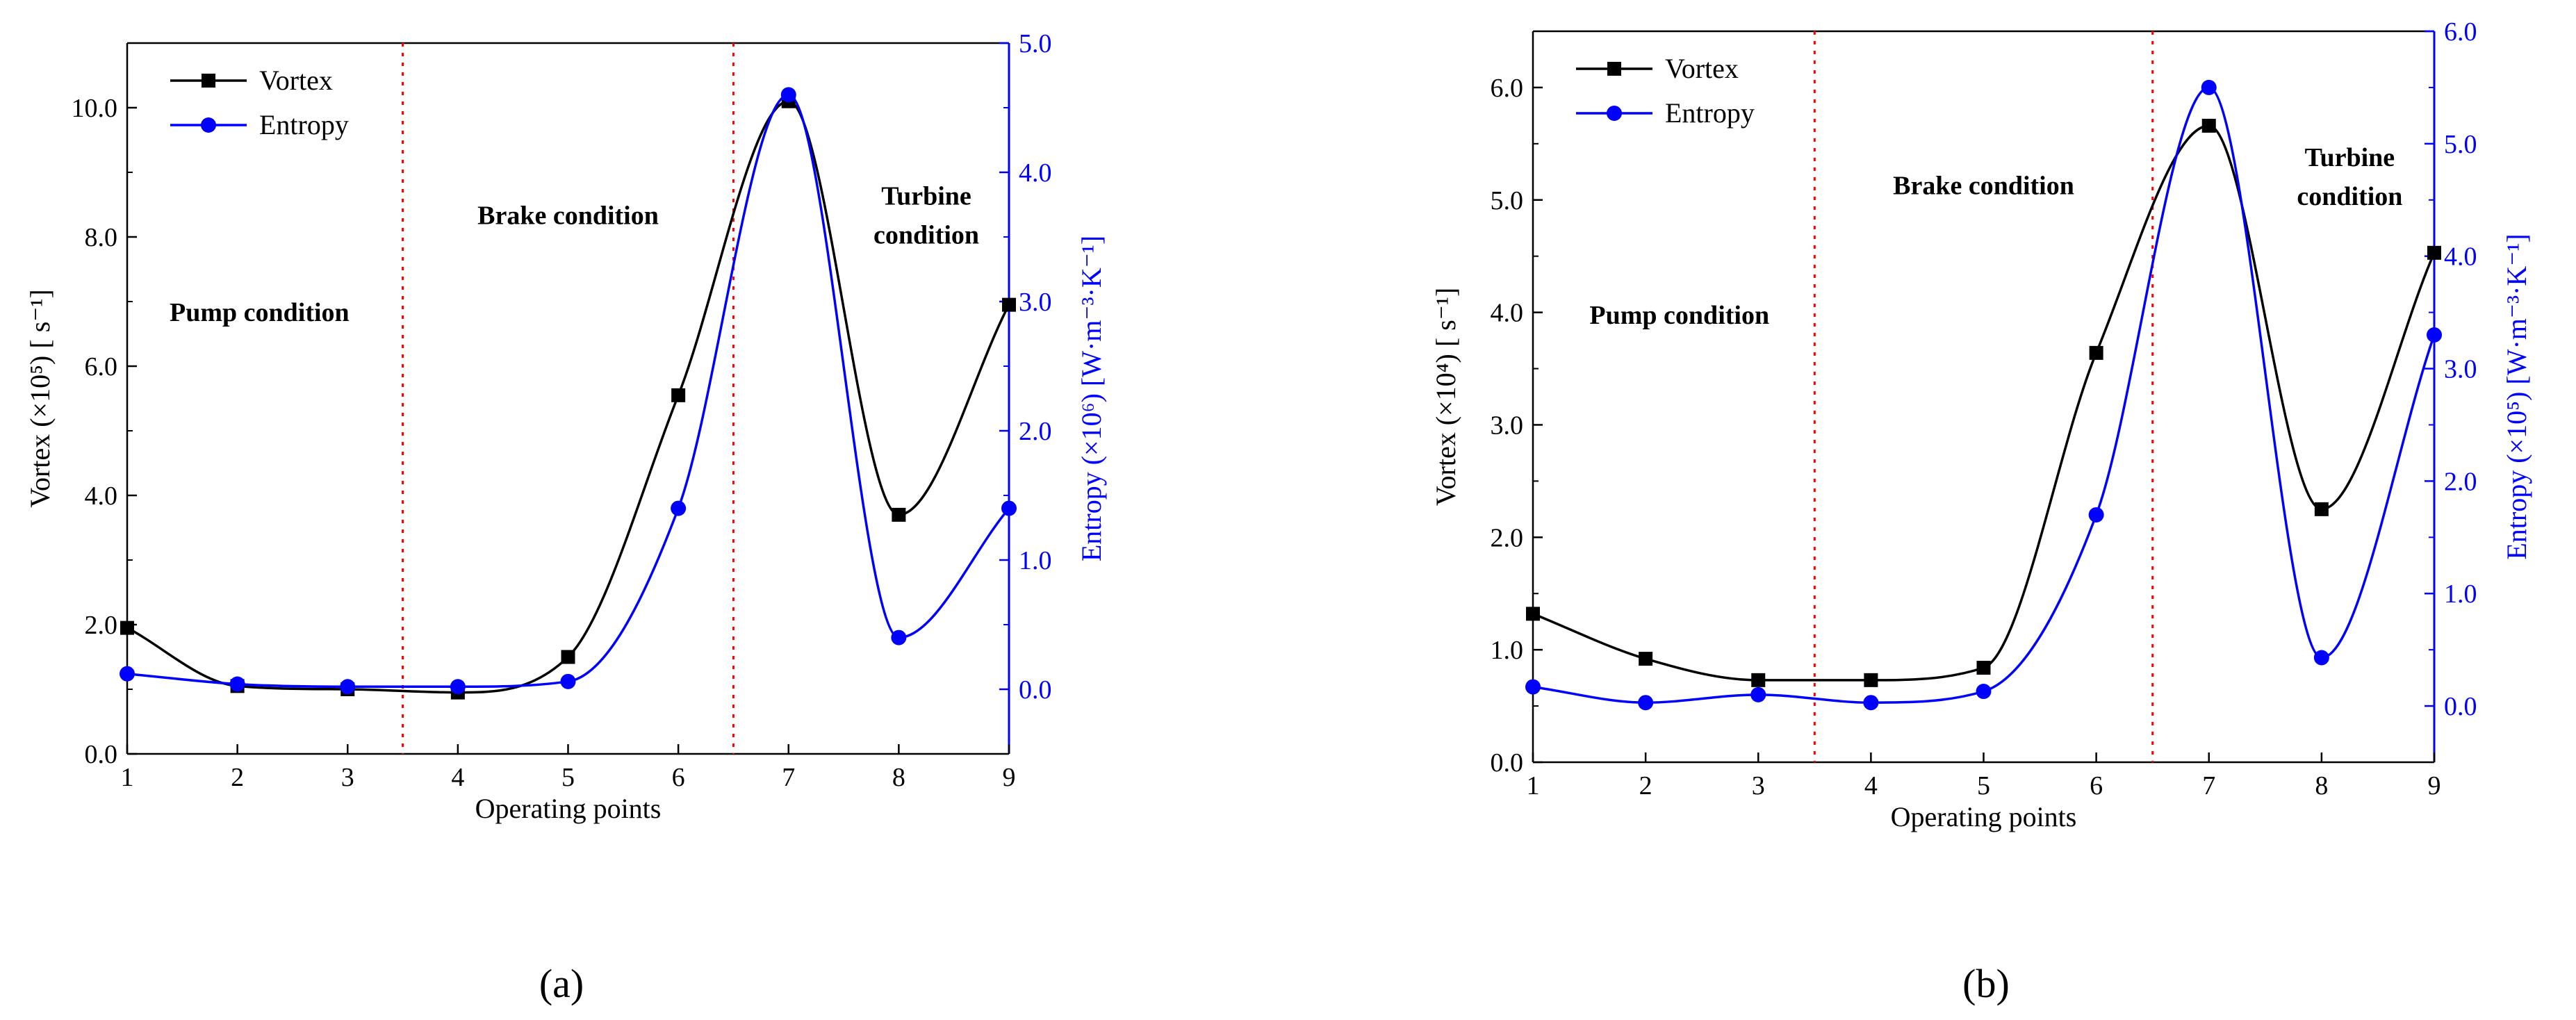  I want to click on annotation-brake: Brake condition, so click(1983, 187).